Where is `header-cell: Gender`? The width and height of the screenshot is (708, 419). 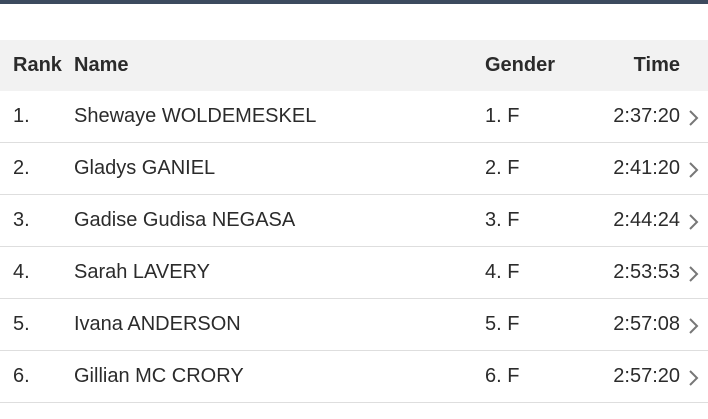
header-cell: Gender is located at coordinates (520, 65).